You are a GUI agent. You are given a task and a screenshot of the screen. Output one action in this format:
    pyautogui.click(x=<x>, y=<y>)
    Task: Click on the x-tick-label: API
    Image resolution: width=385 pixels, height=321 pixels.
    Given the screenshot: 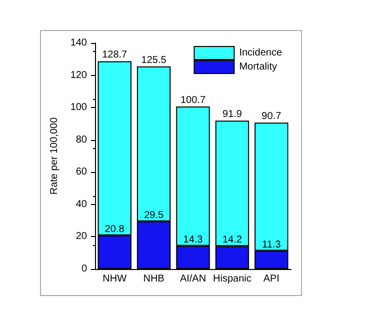 What is the action you would take?
    pyautogui.click(x=271, y=279)
    